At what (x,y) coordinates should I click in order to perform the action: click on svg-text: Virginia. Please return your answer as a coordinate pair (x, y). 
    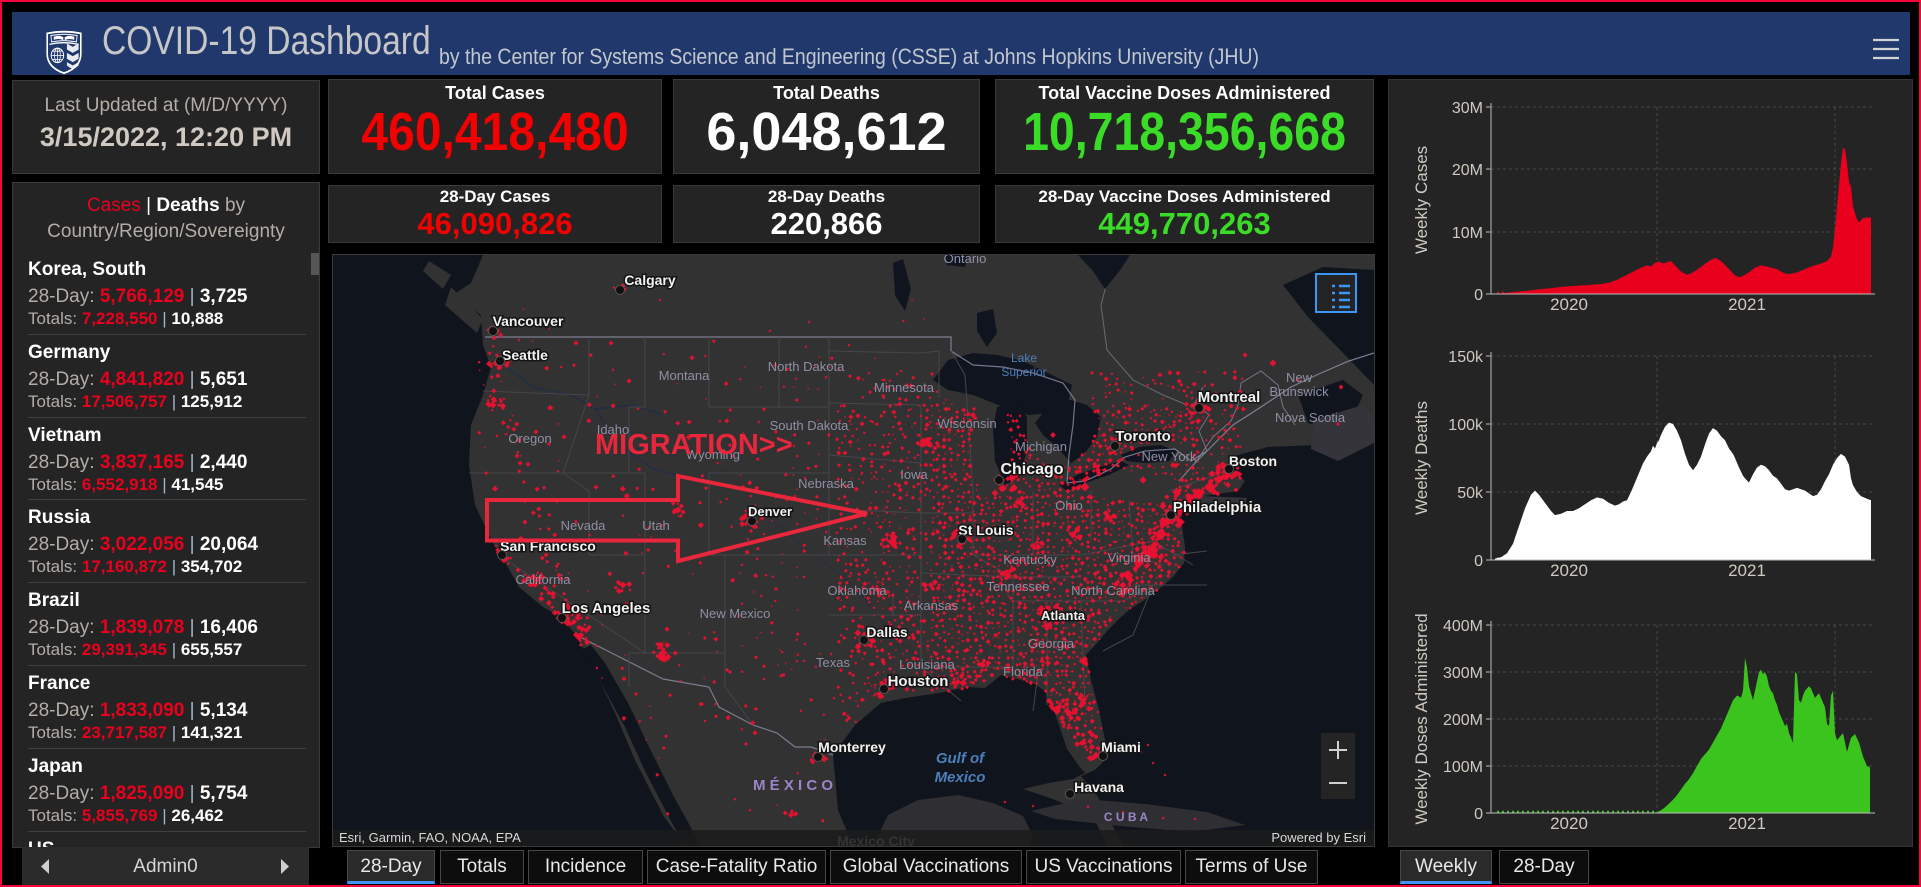
    Looking at the image, I should click on (1129, 557).